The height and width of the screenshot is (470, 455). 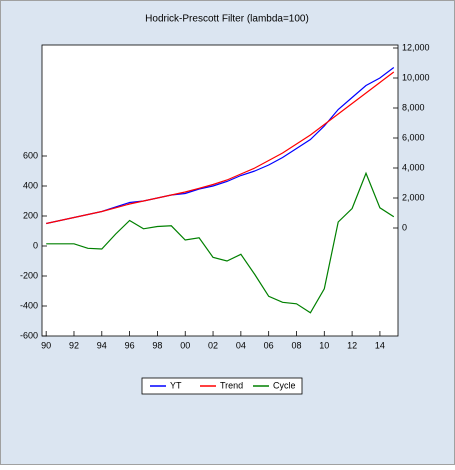 I want to click on legend-label: Cycle, so click(x=284, y=385).